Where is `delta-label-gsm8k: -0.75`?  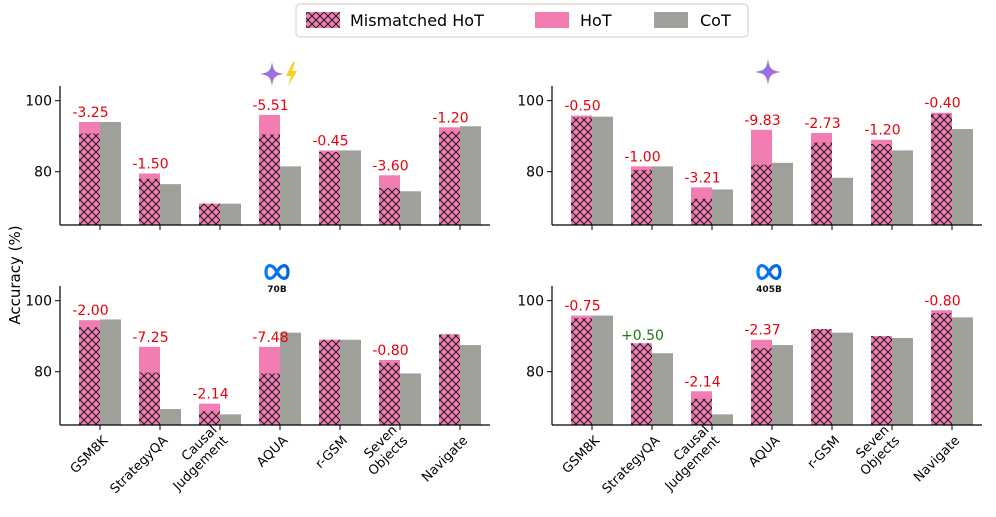
delta-label-gsm8k: -0.75 is located at coordinates (582, 307).